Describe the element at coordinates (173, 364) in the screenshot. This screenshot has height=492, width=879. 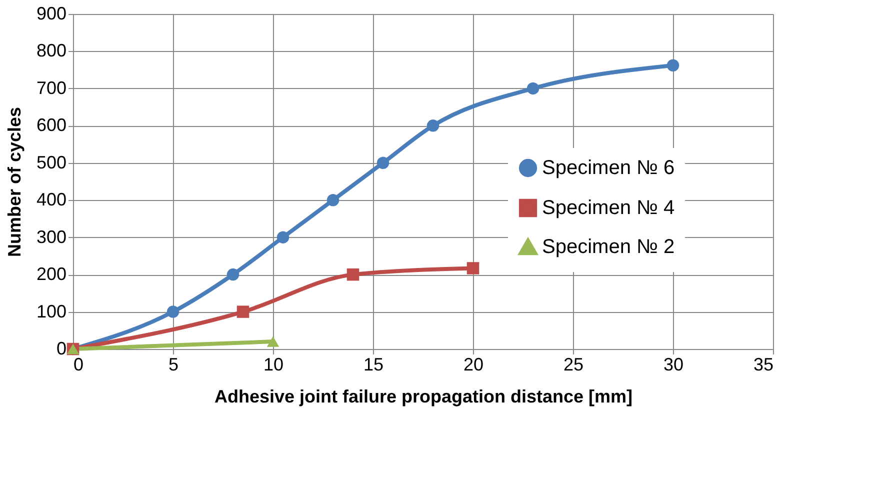
I see `x-tick-label: 5` at that location.